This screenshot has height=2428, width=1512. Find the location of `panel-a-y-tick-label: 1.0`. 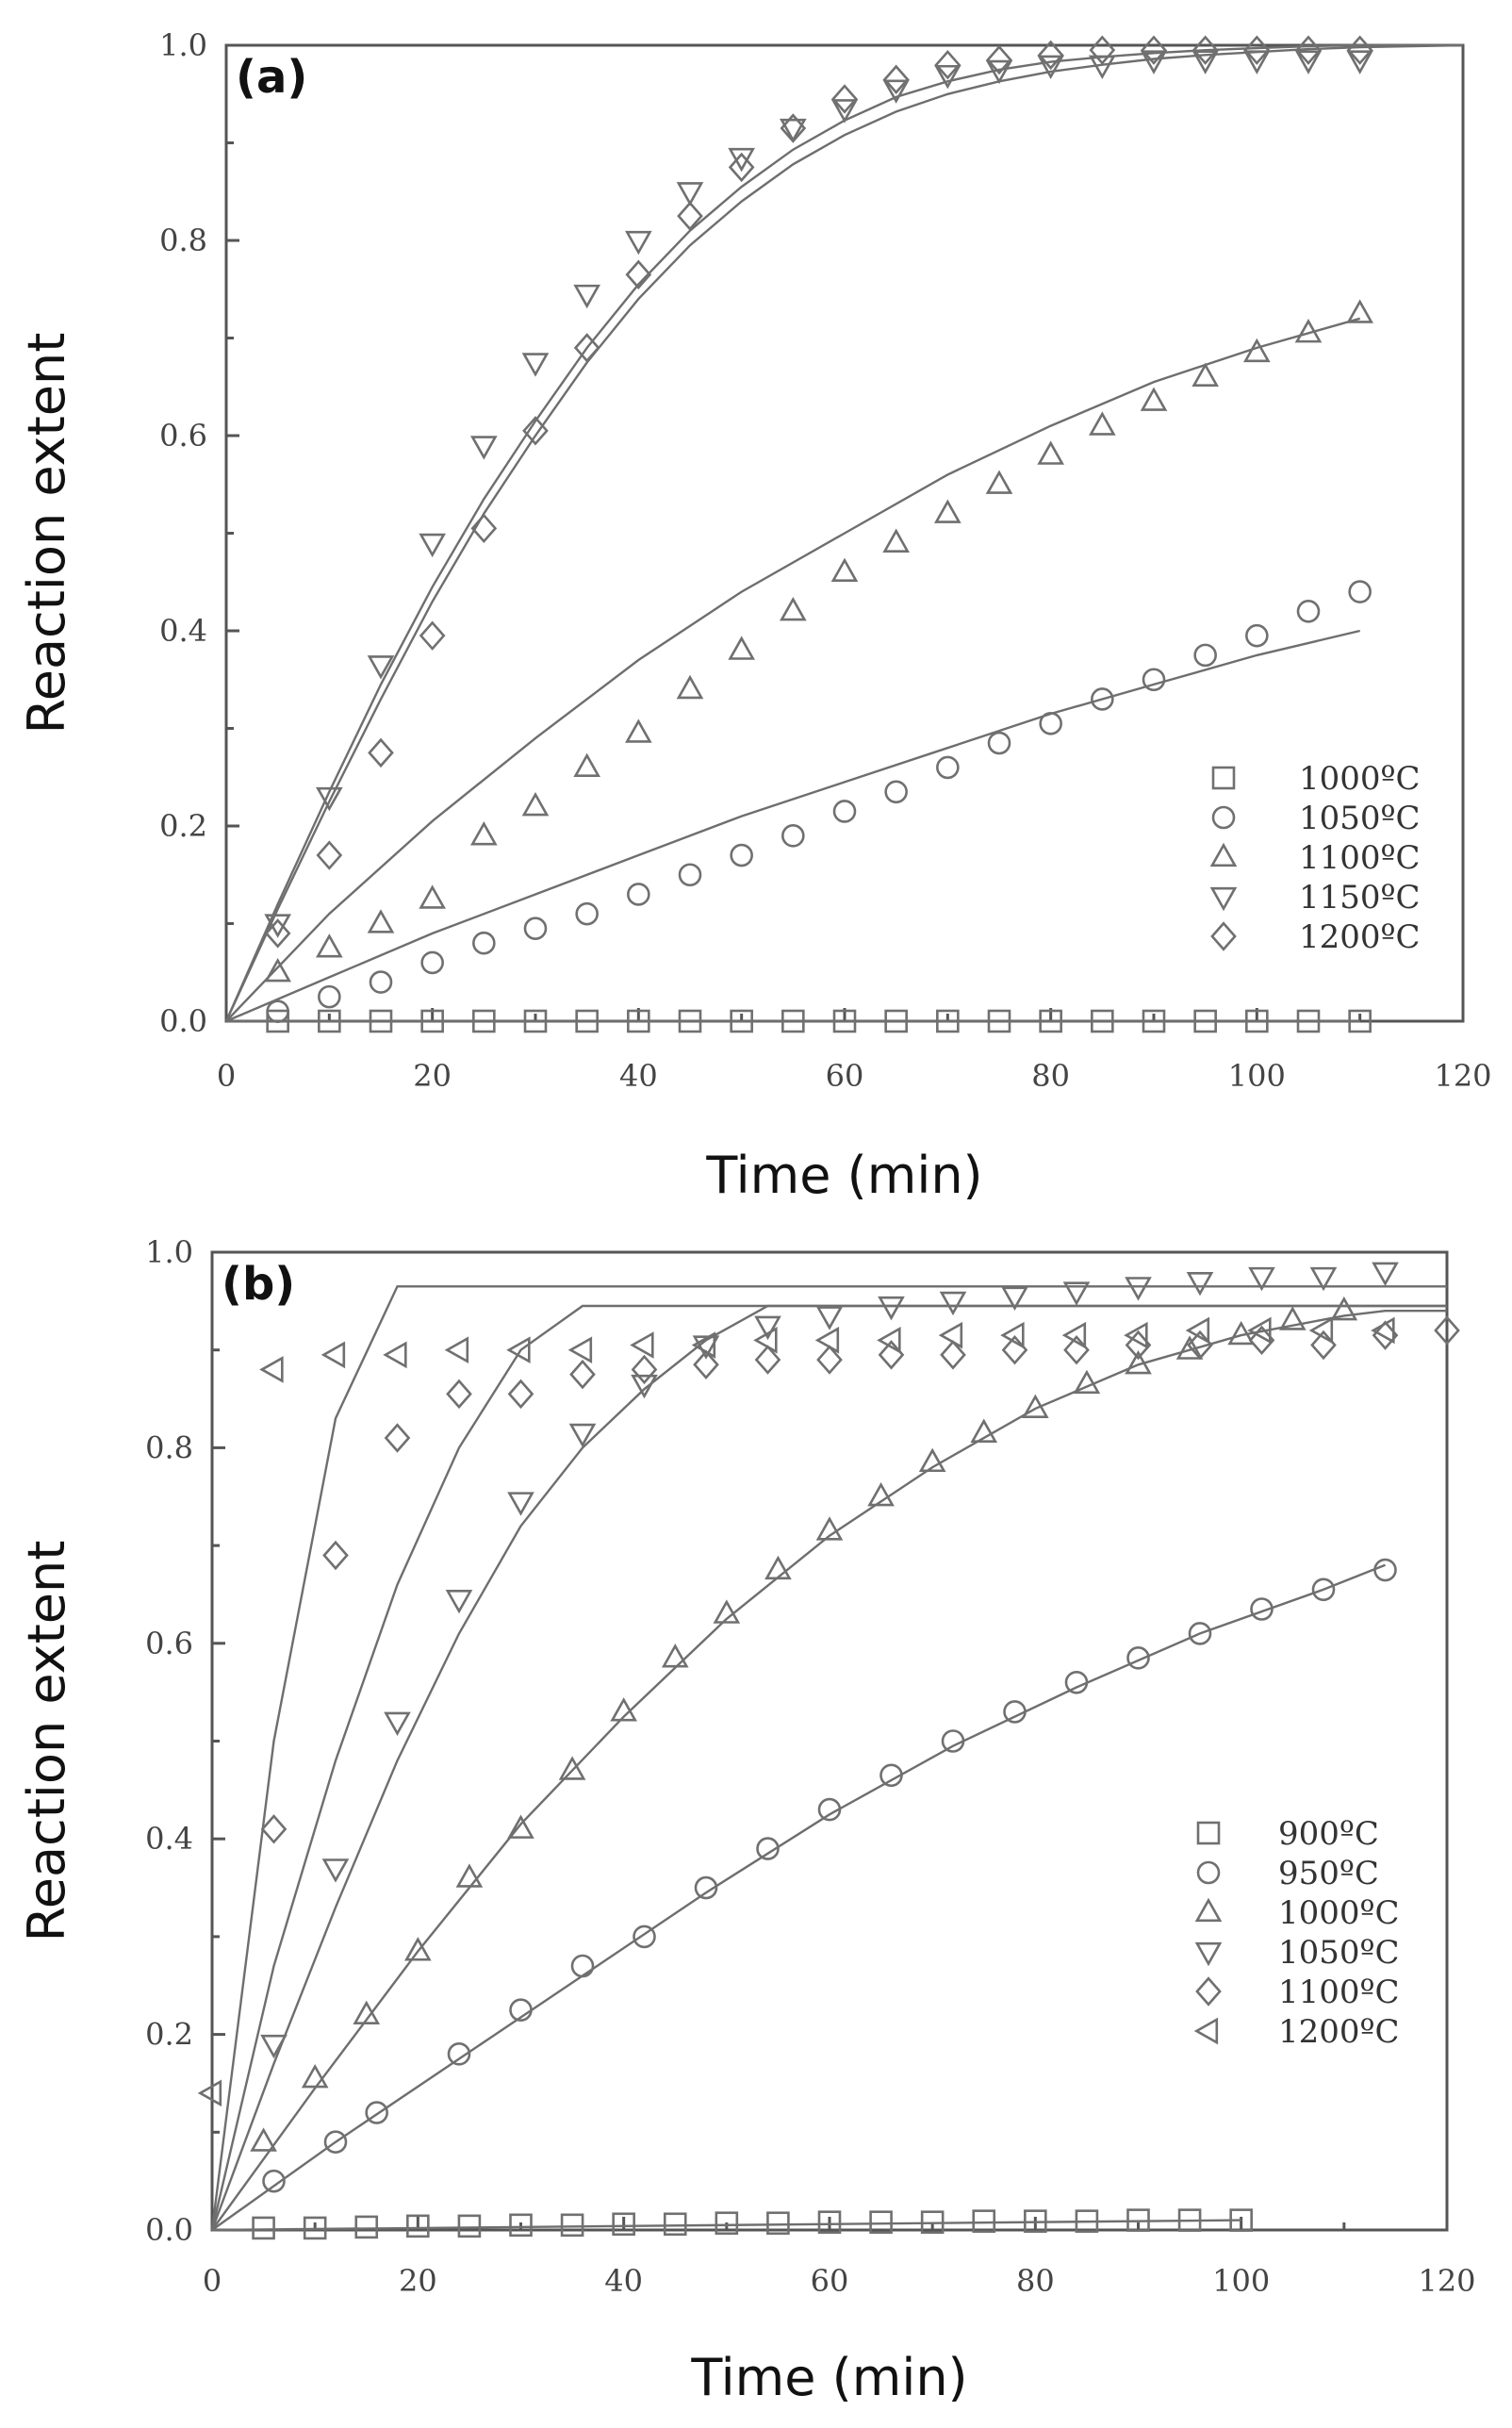

panel-a-y-tick-label: 1.0 is located at coordinates (183, 45).